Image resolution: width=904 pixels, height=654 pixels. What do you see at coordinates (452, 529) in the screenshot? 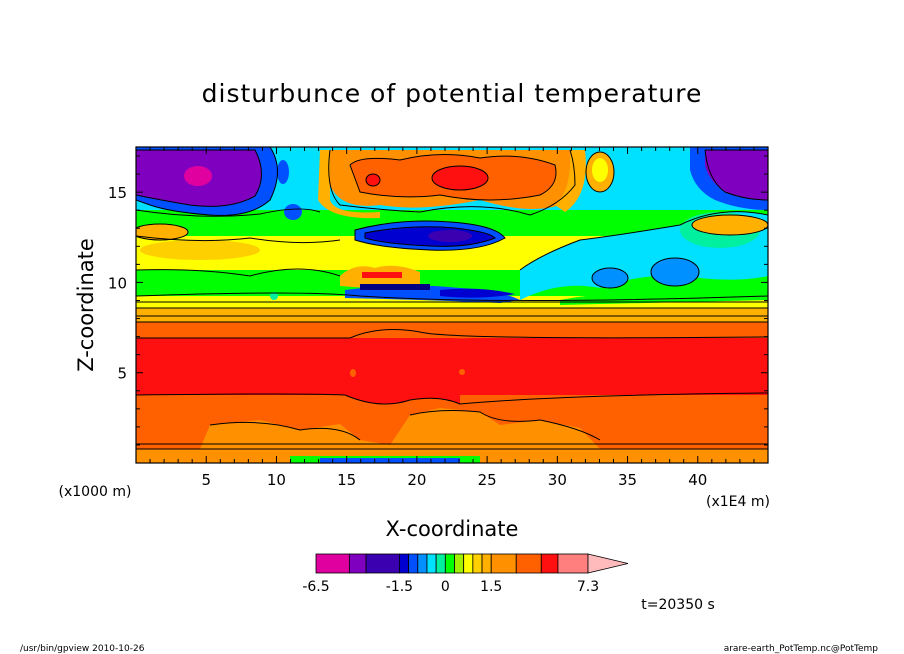
I see `x-axis-label: X-coordinate` at bounding box center [452, 529].